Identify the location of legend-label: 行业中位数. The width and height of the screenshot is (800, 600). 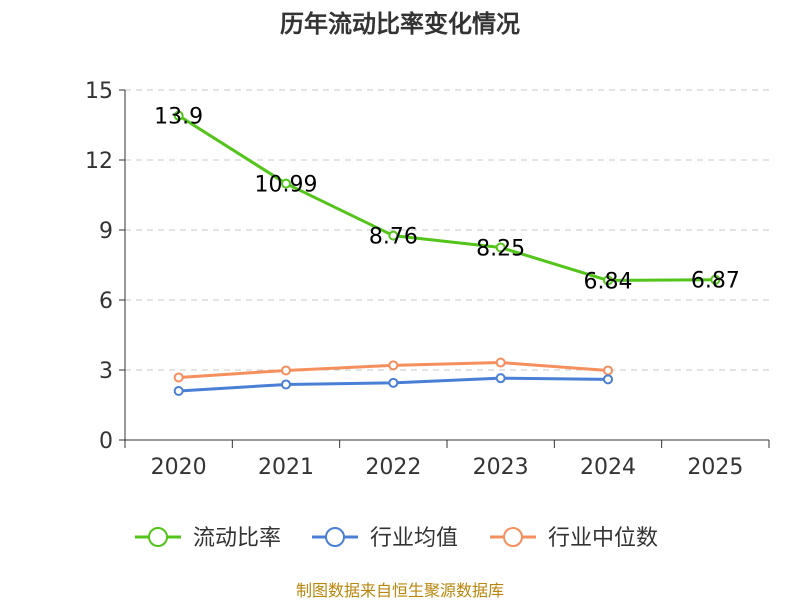
(603, 538).